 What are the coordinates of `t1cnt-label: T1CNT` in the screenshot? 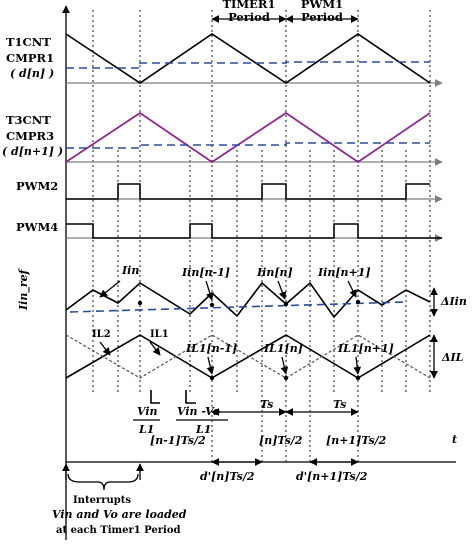 It's located at (28, 42).